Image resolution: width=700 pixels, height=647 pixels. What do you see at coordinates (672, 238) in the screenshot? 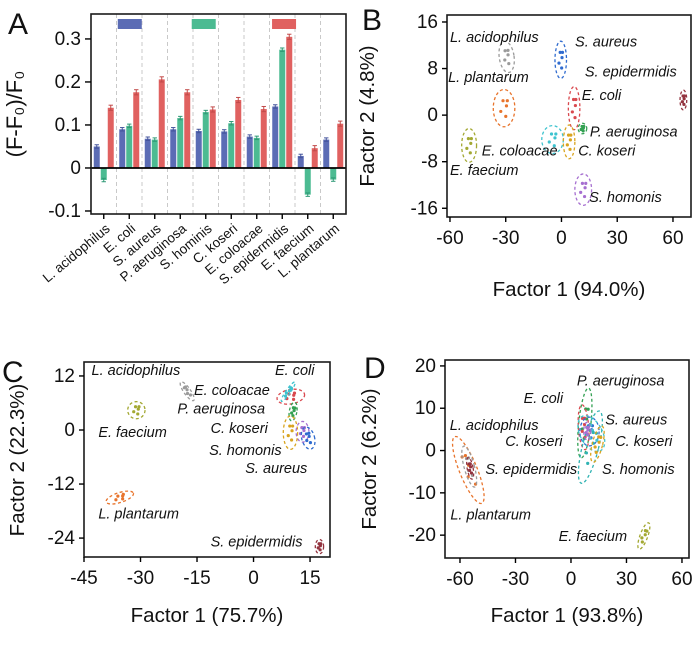
I see `x-tick-label: 60` at bounding box center [672, 238].